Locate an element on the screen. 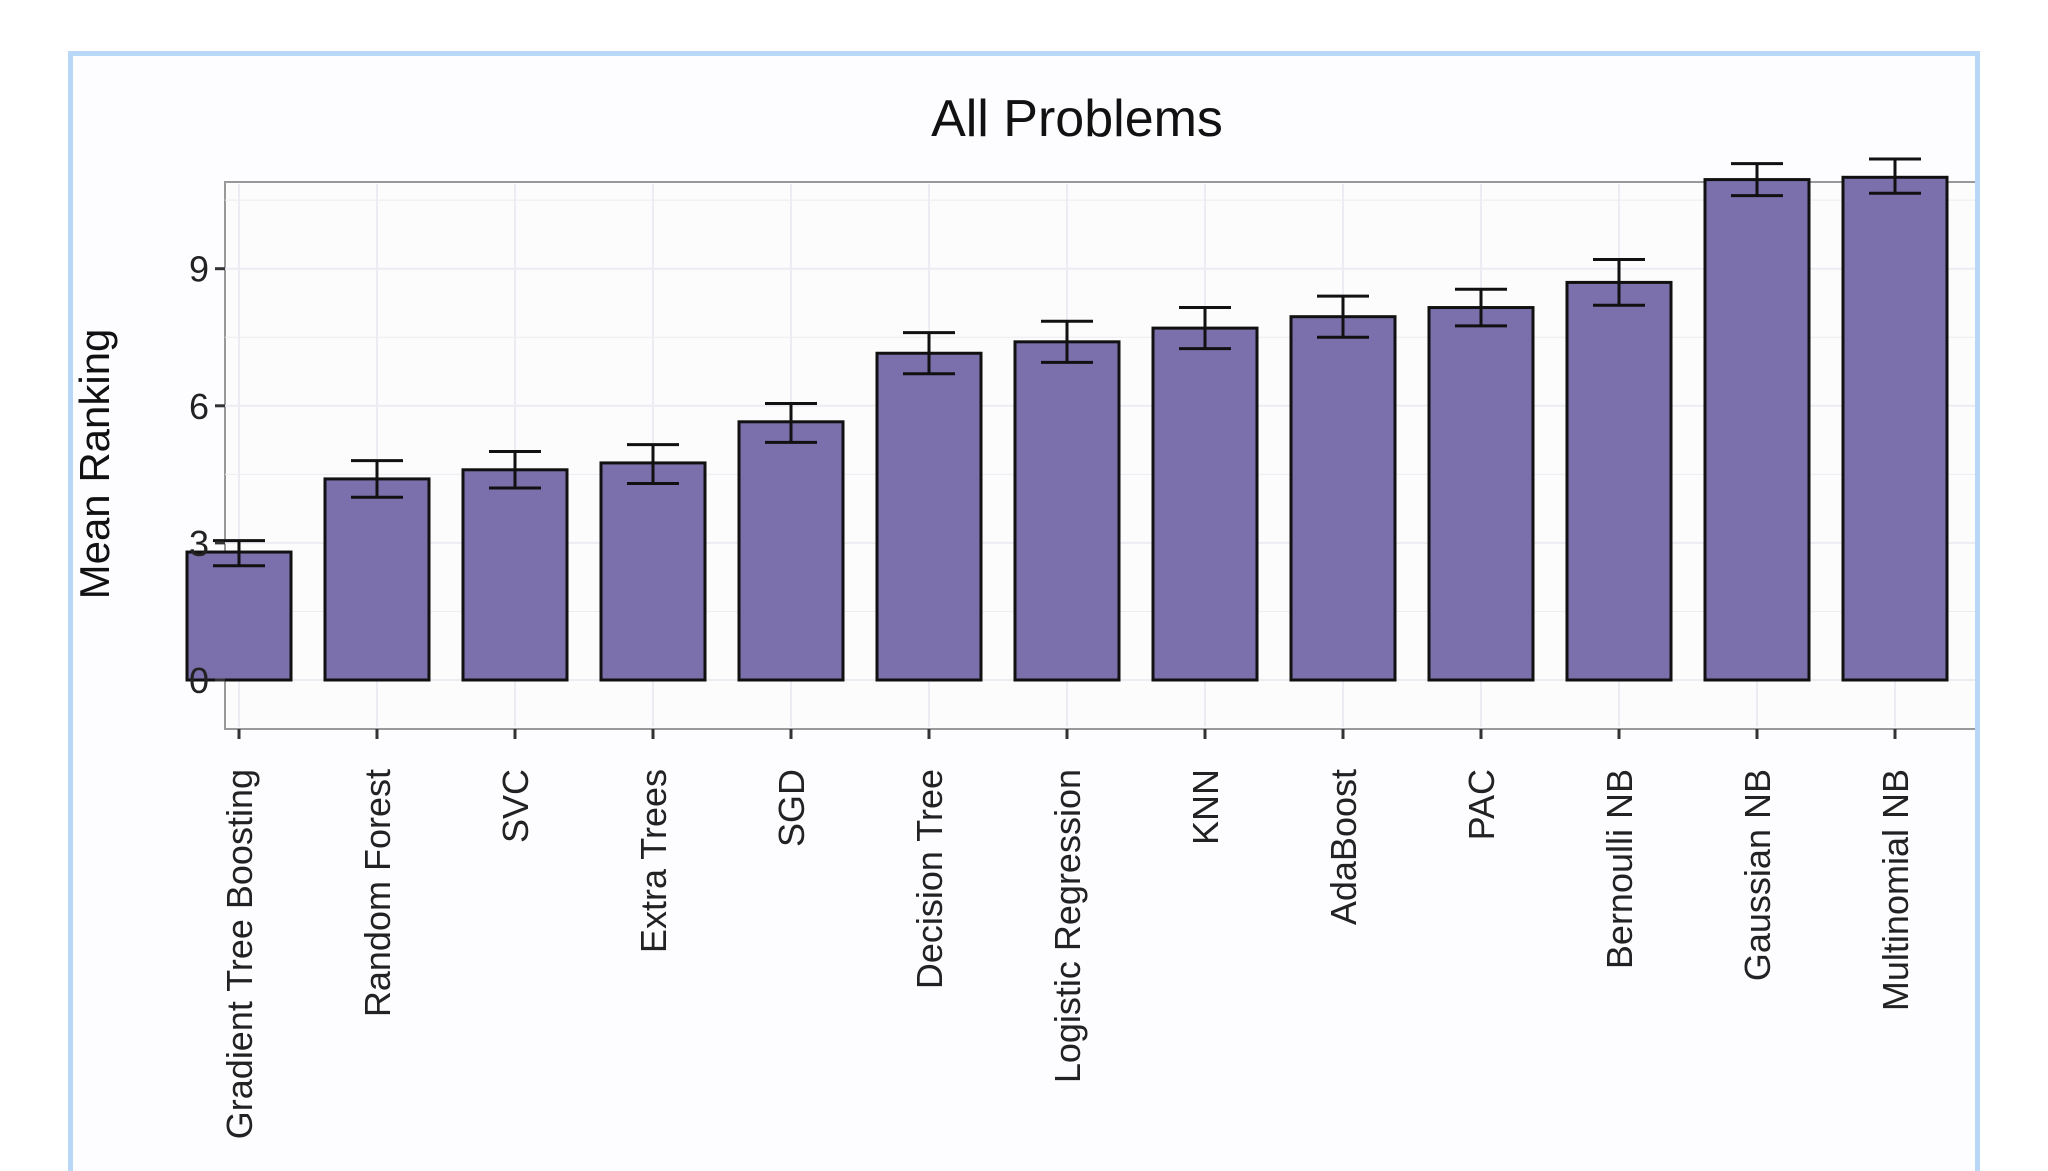 This screenshot has width=2048, height=1171. x-tick-label: Extra Trees is located at coordinates (653, 861).